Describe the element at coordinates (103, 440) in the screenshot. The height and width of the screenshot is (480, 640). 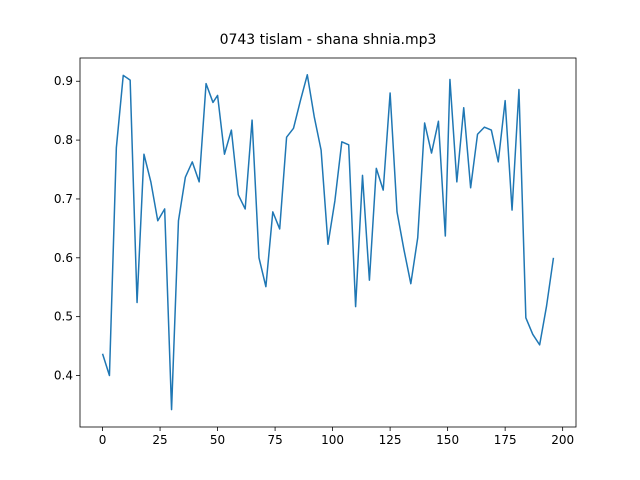
I see `x-tick-label: 0` at that location.